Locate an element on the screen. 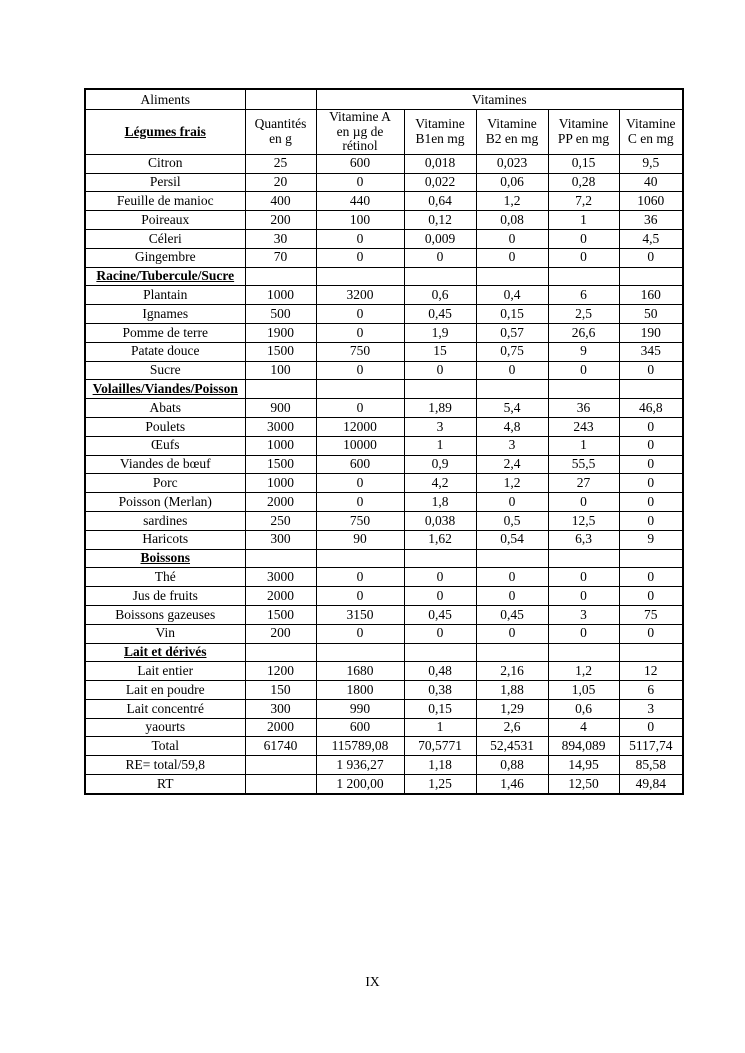 The width and height of the screenshot is (745, 1053). value-cell: 750 is located at coordinates (360, 351).